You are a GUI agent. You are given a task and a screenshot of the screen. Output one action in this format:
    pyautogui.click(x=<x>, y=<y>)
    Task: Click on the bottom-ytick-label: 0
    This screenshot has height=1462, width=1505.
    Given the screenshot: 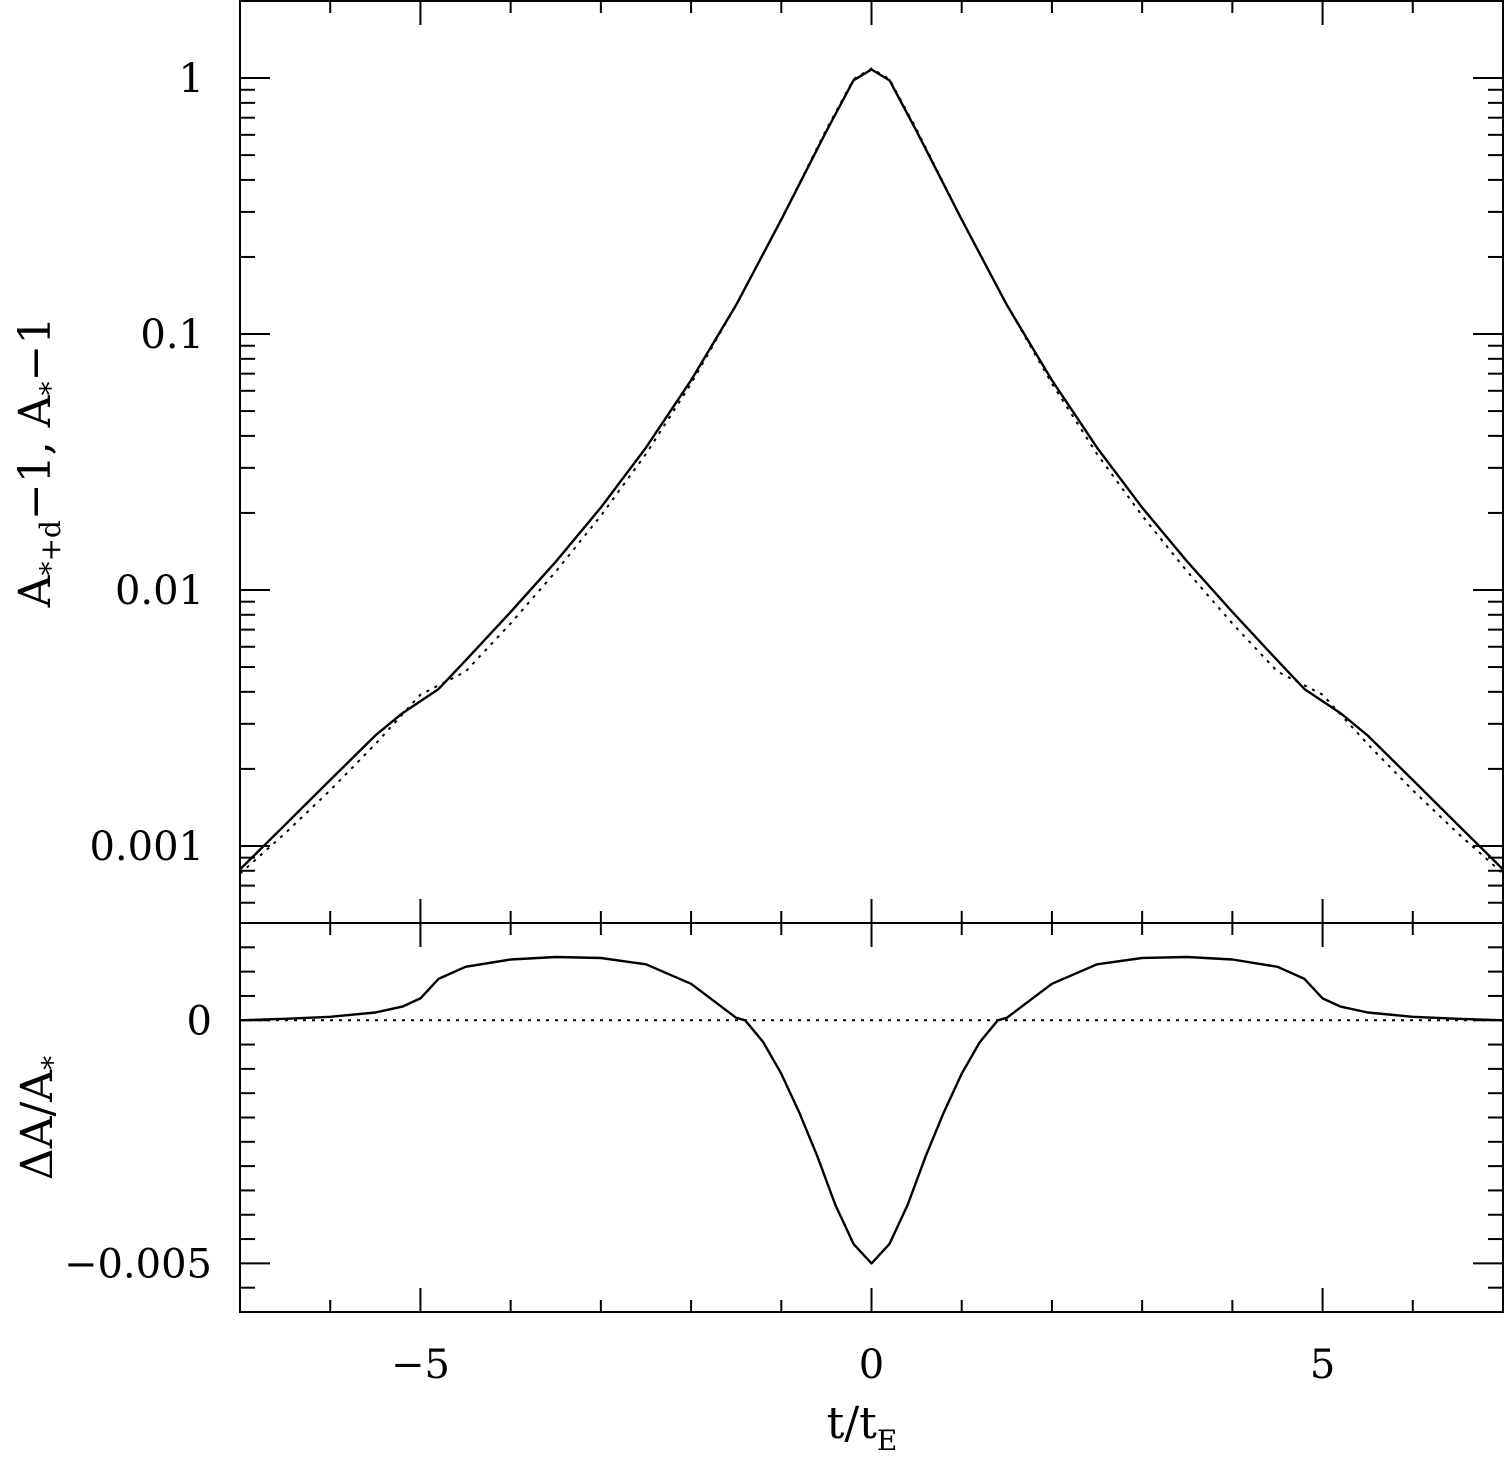 What is the action you would take?
    pyautogui.click(x=199, y=1021)
    